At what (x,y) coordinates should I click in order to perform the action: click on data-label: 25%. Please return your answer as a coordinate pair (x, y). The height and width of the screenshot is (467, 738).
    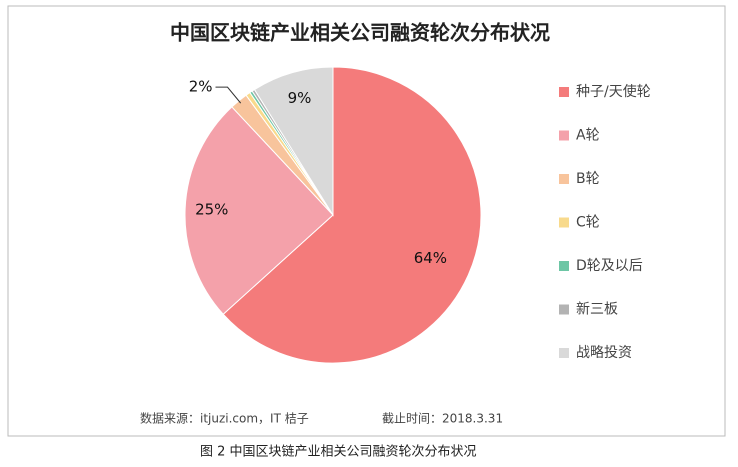
    Looking at the image, I should click on (211, 209).